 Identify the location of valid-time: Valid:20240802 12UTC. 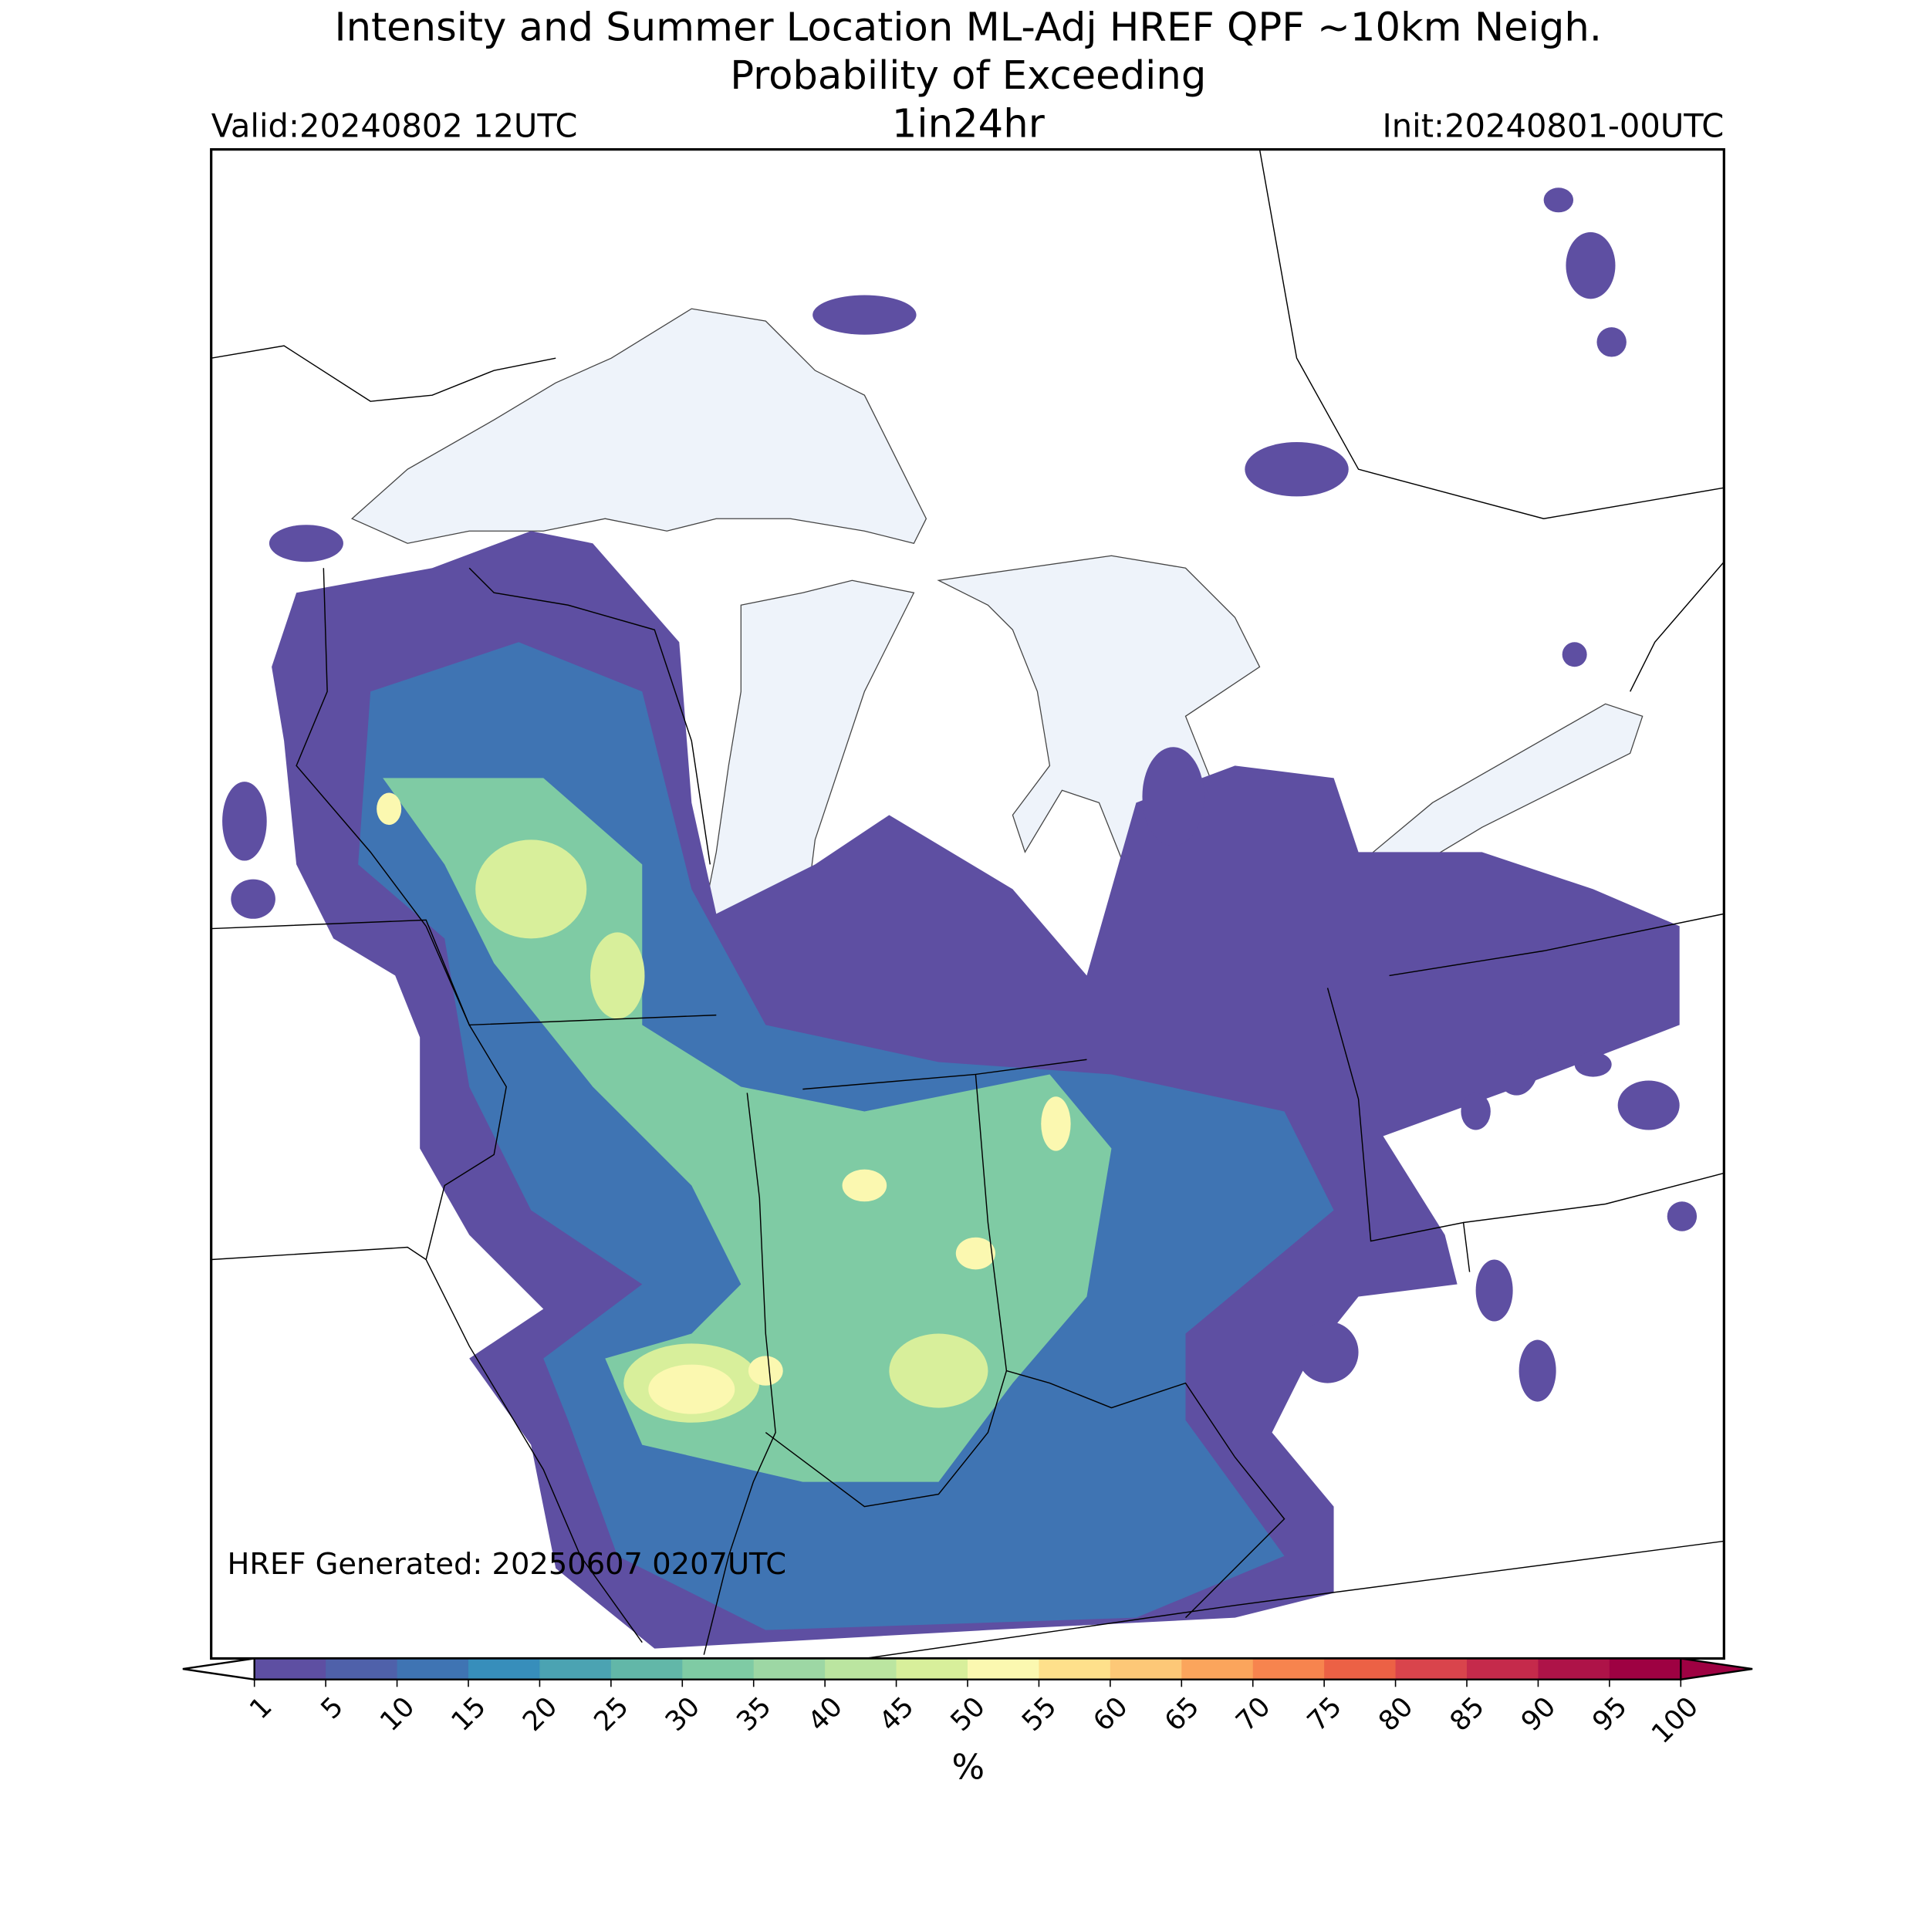
(394, 125).